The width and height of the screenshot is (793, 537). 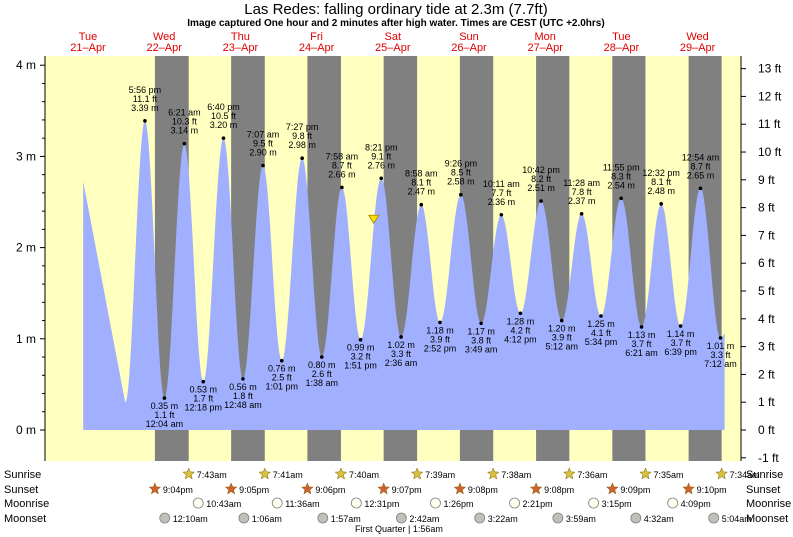 What do you see at coordinates (700, 166) in the screenshot?
I see `high-label: 8.7 ft` at bounding box center [700, 166].